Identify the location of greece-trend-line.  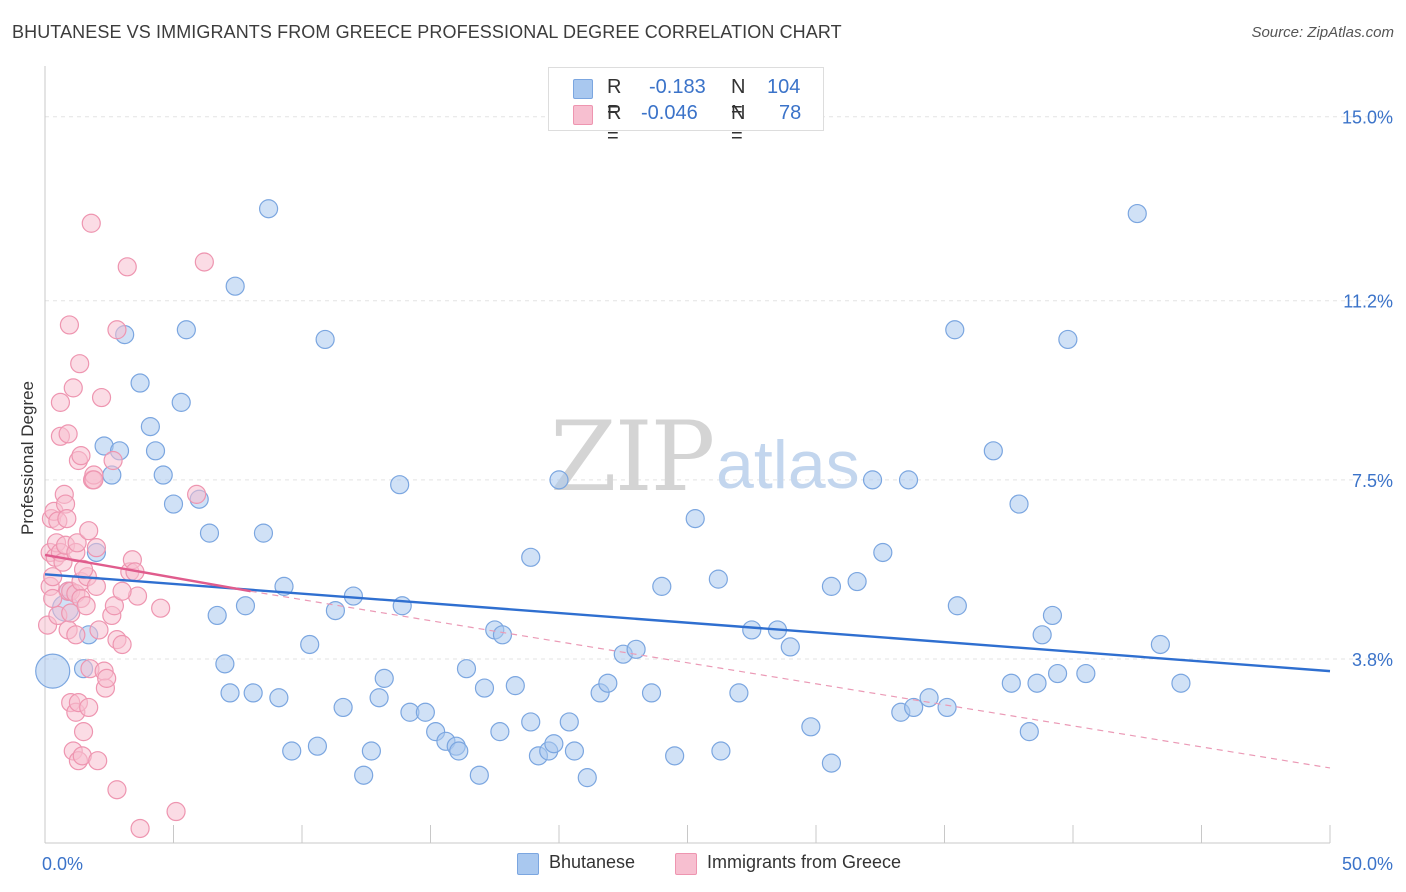
(147, 573).